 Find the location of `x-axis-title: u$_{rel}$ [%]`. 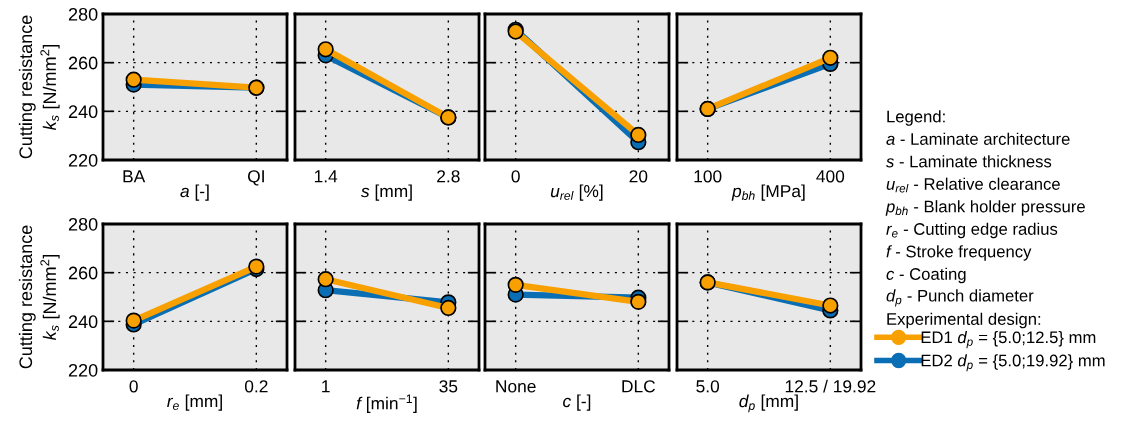

x-axis-title: u$_{rel}$ [%] is located at coordinates (576, 192).